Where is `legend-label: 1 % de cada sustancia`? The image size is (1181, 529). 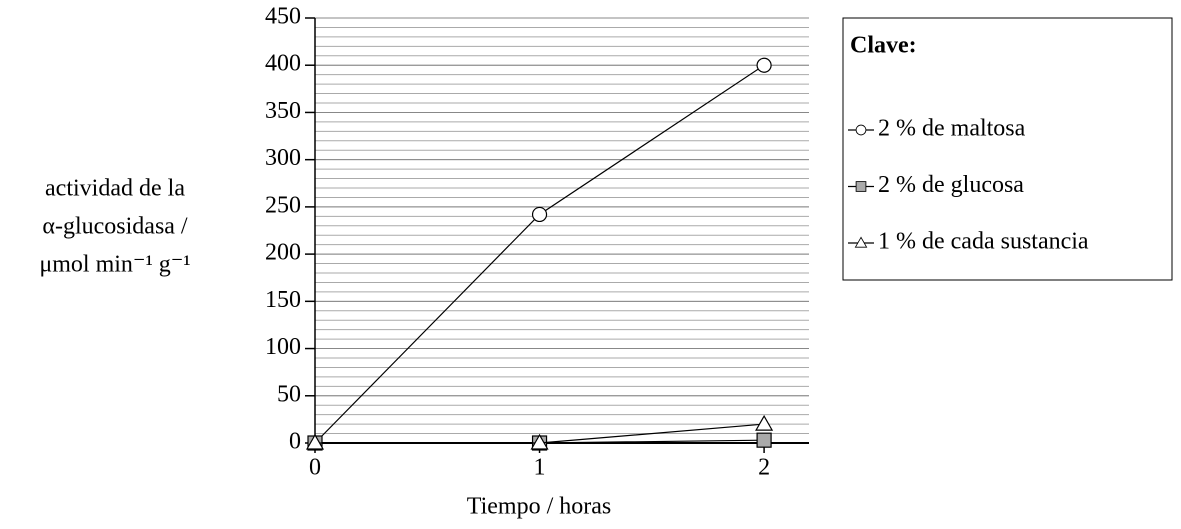
legend-label: 1 % de cada sustancia is located at coordinates (983, 242).